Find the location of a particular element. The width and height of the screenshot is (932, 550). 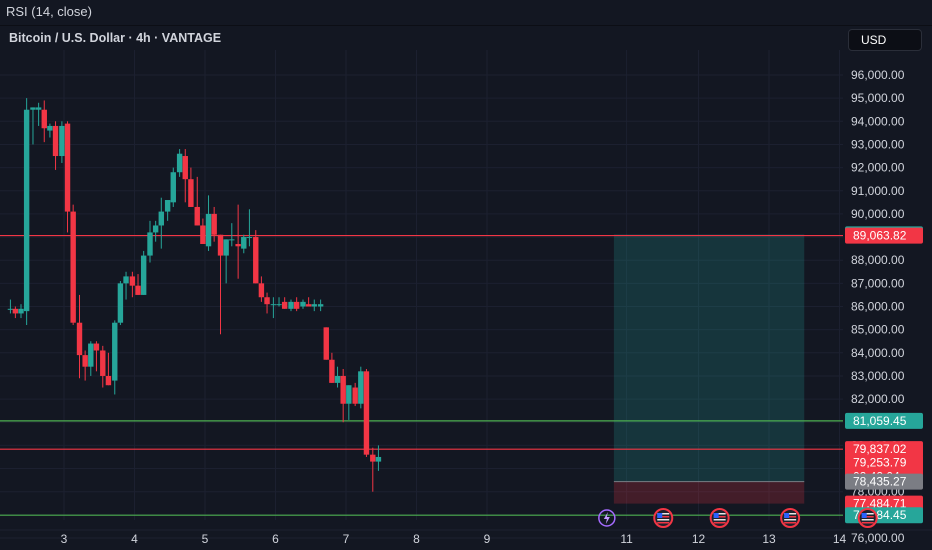

indicator-label: RSI (14, close) is located at coordinates (49, 11).